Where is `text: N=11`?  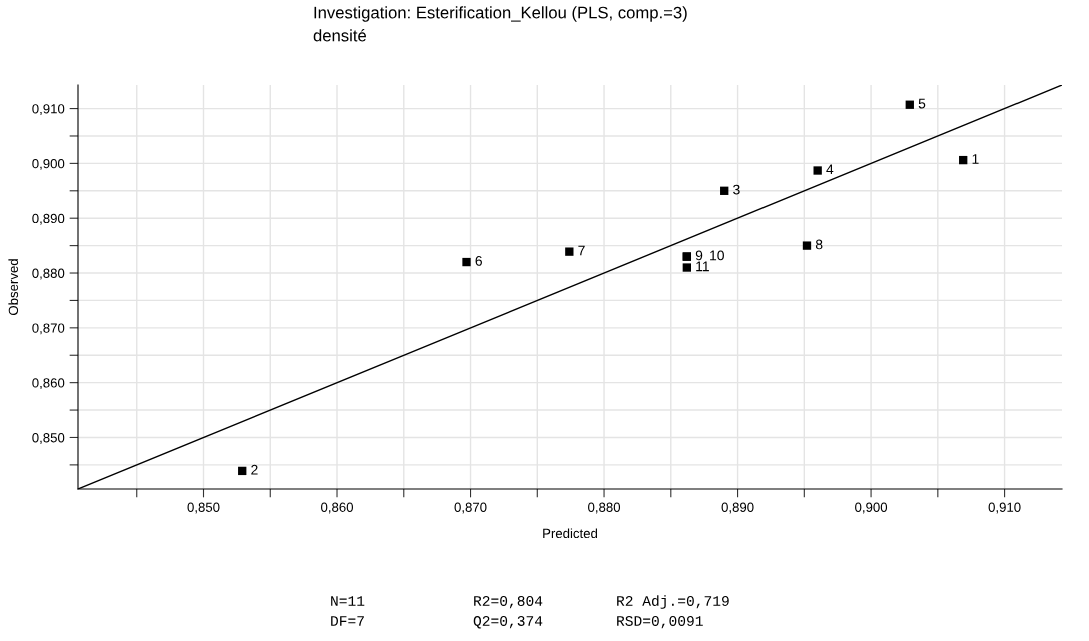
text: N=11 is located at coordinates (348, 601).